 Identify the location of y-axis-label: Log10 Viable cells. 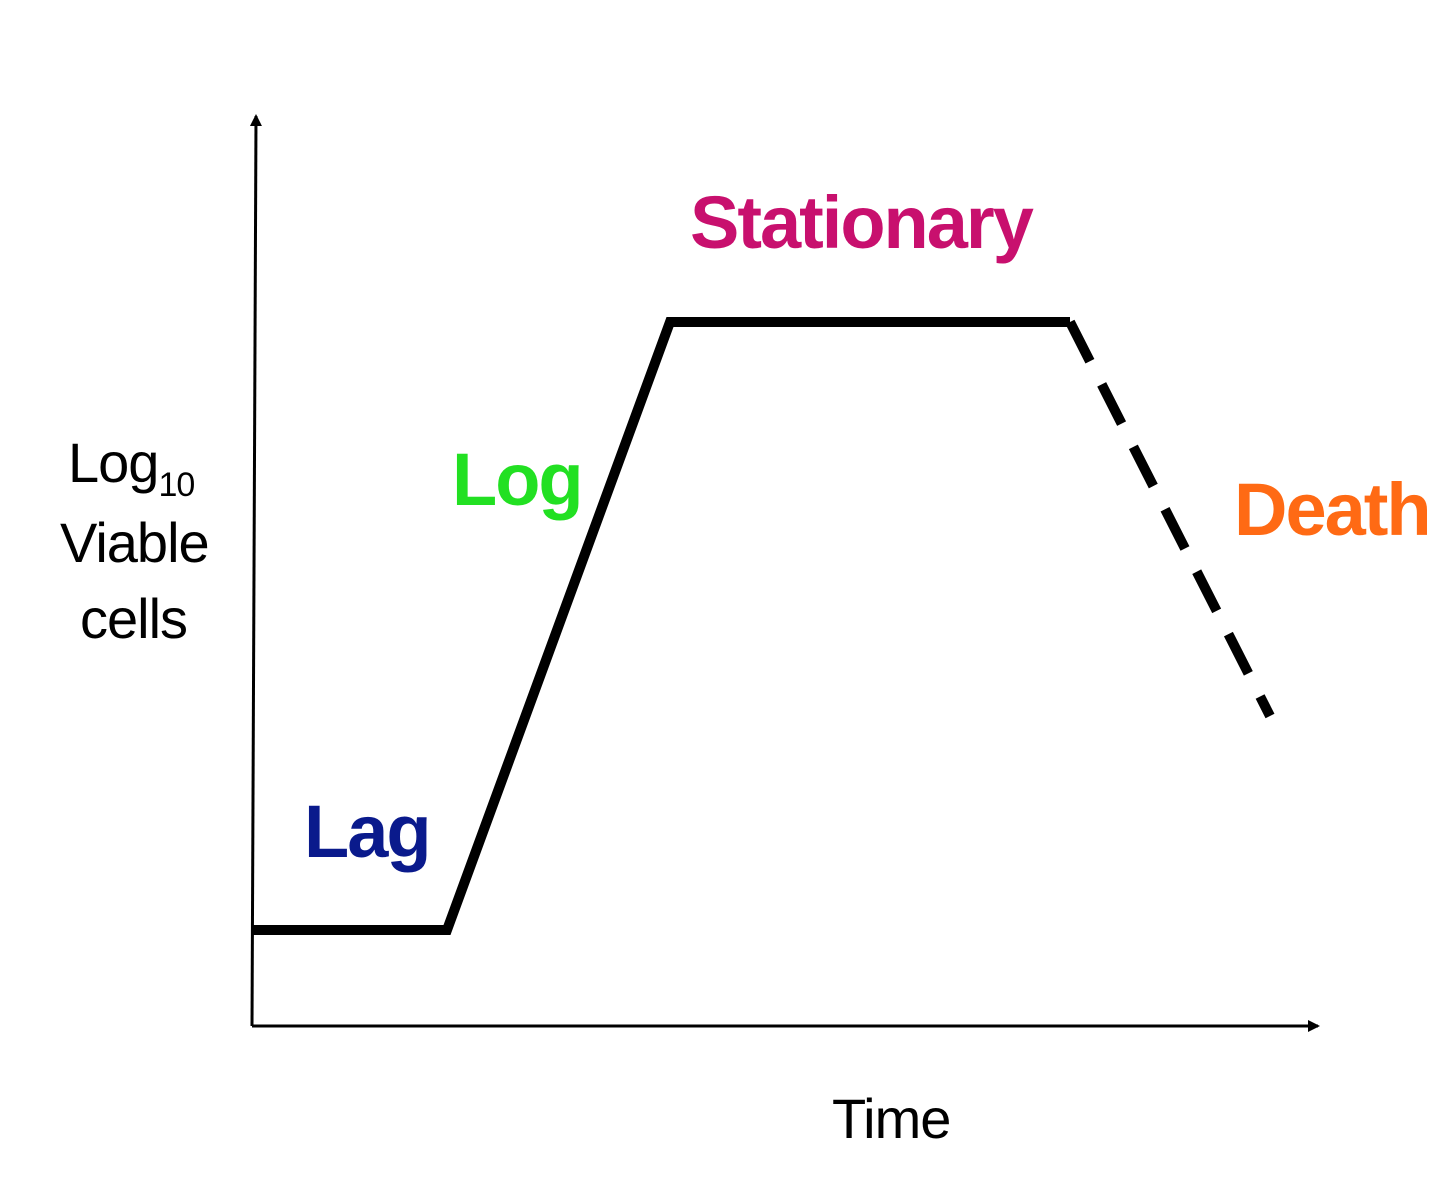
(135, 540).